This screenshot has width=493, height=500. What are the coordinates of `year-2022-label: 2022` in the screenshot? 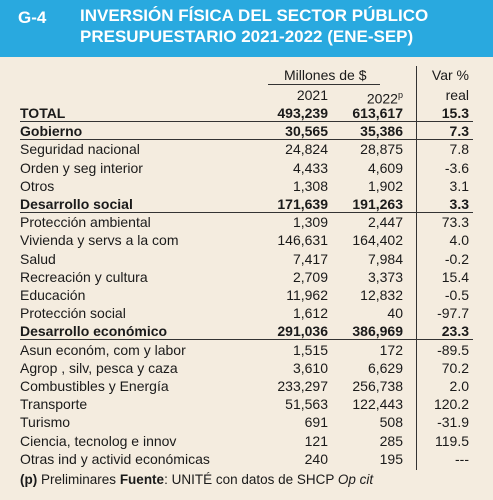 It's located at (382, 98).